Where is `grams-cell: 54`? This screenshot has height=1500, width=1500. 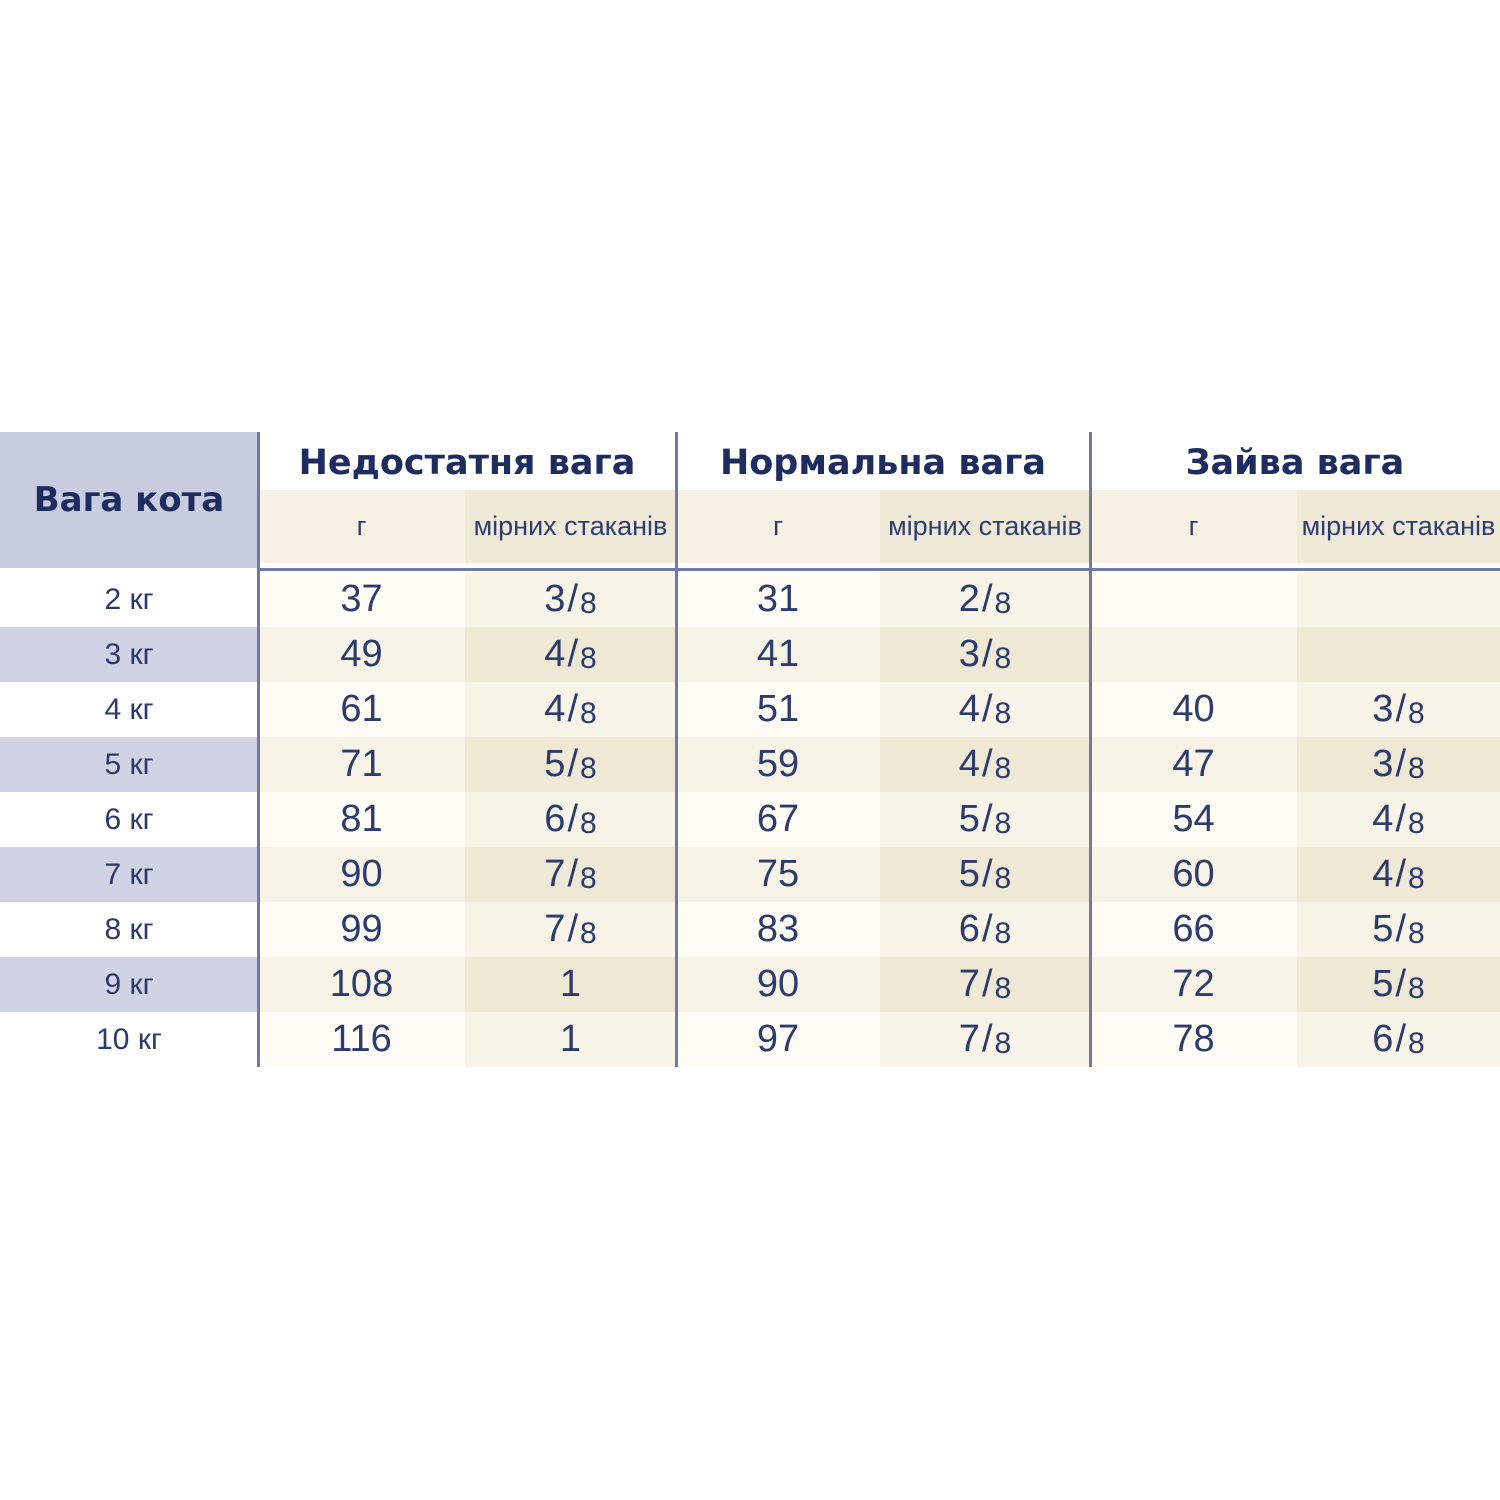
grams-cell: 54 is located at coordinates (1193, 819).